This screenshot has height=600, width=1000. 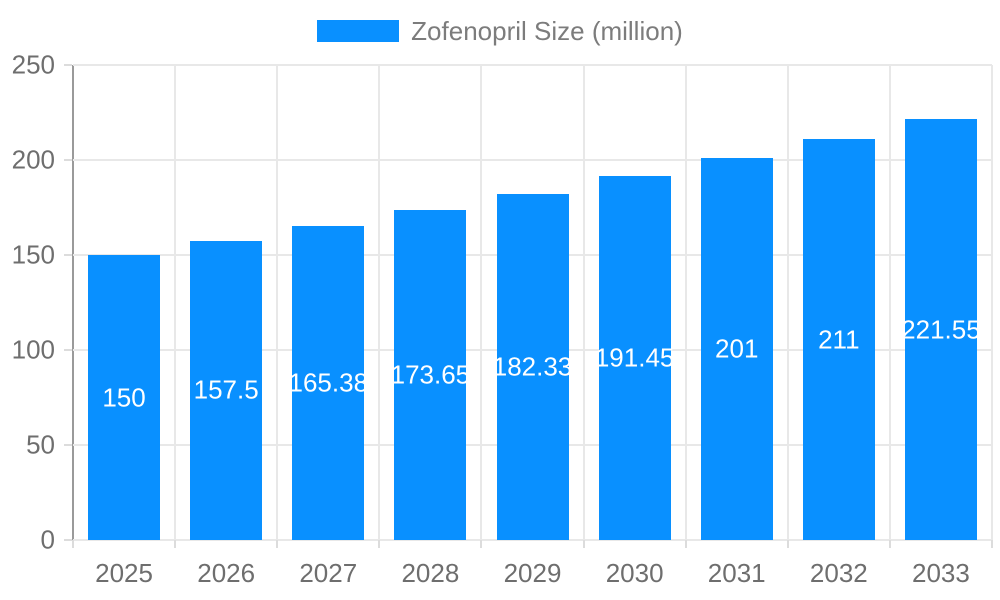 I want to click on y-tick-label-100: 100, so click(x=33, y=349).